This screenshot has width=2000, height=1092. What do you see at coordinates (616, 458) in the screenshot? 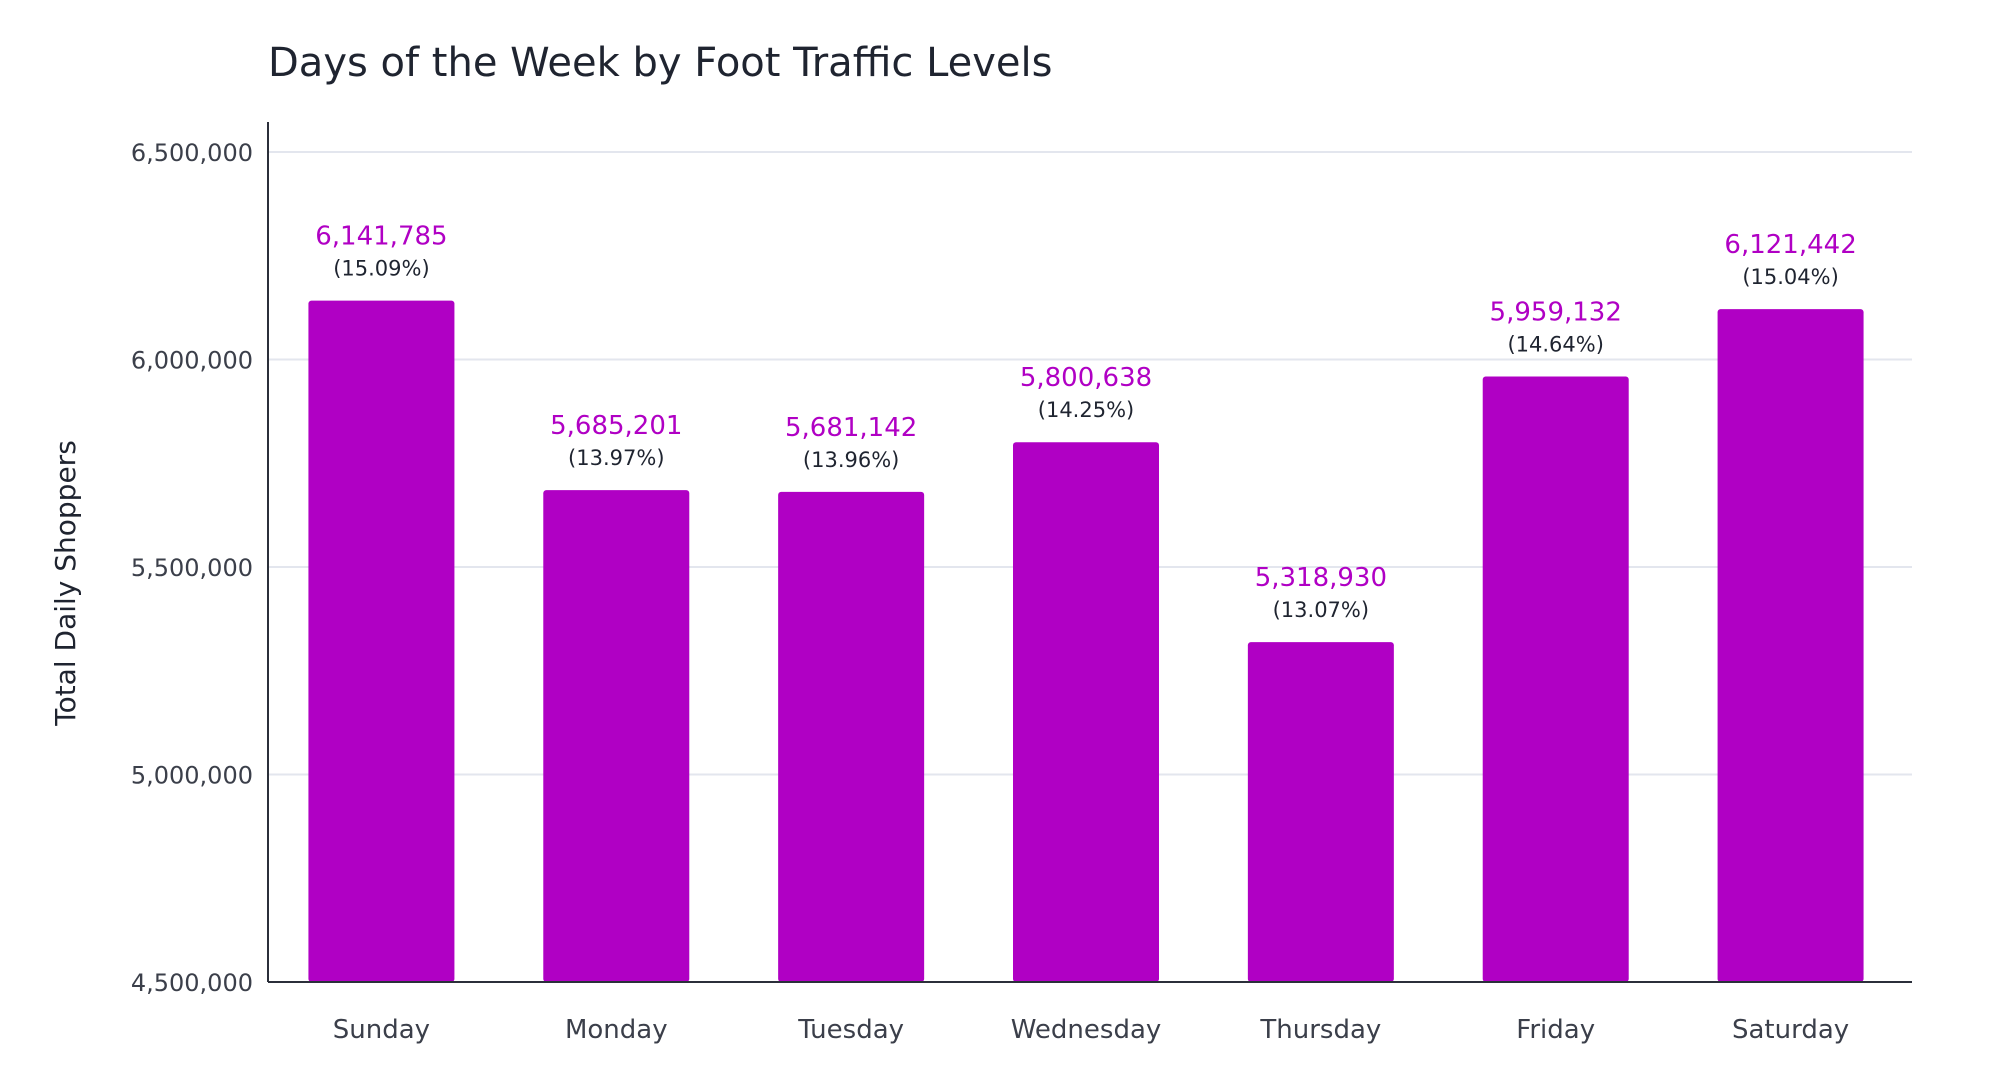
I see `percent-label: (13.97%)` at bounding box center [616, 458].